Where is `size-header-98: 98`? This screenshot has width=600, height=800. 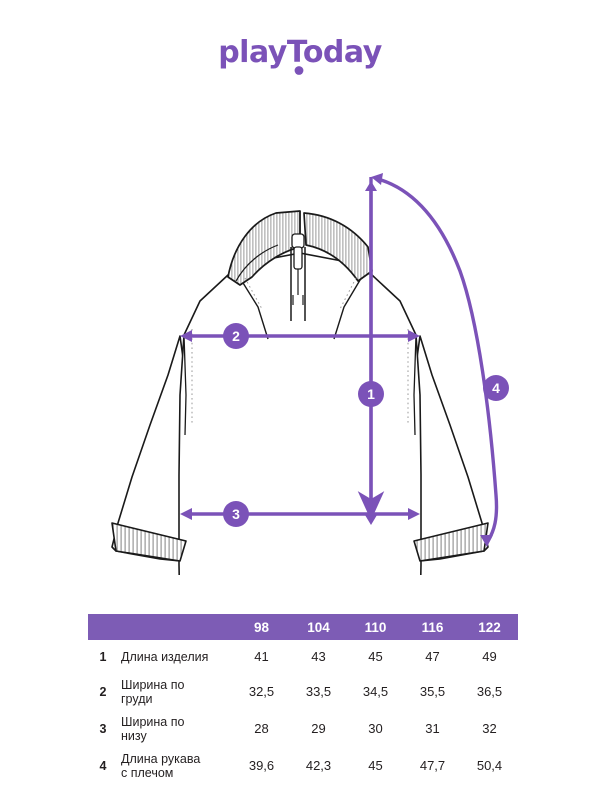 size-header-98: 98 is located at coordinates (261, 627).